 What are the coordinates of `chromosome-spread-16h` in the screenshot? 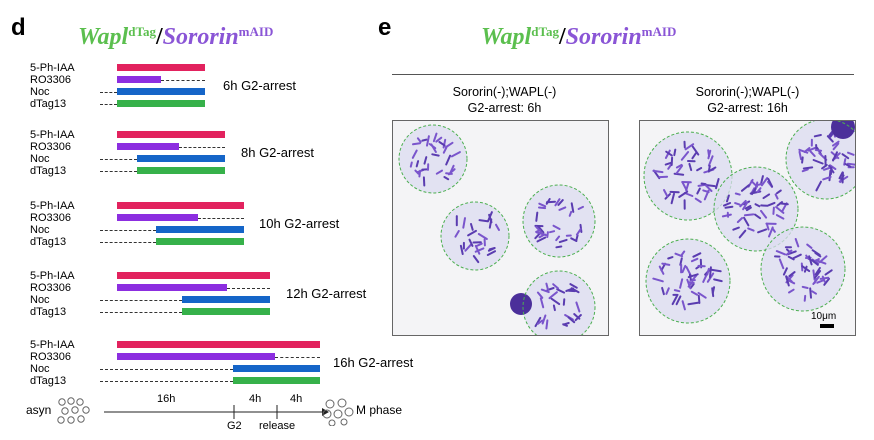 It's located at (749, 222).